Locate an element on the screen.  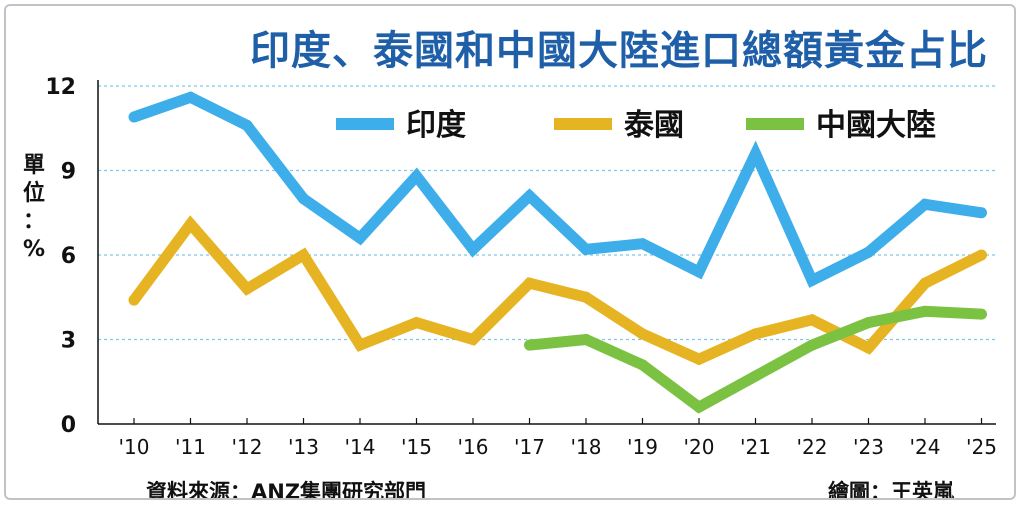
x-tick-label: '25 is located at coordinates (981, 447).